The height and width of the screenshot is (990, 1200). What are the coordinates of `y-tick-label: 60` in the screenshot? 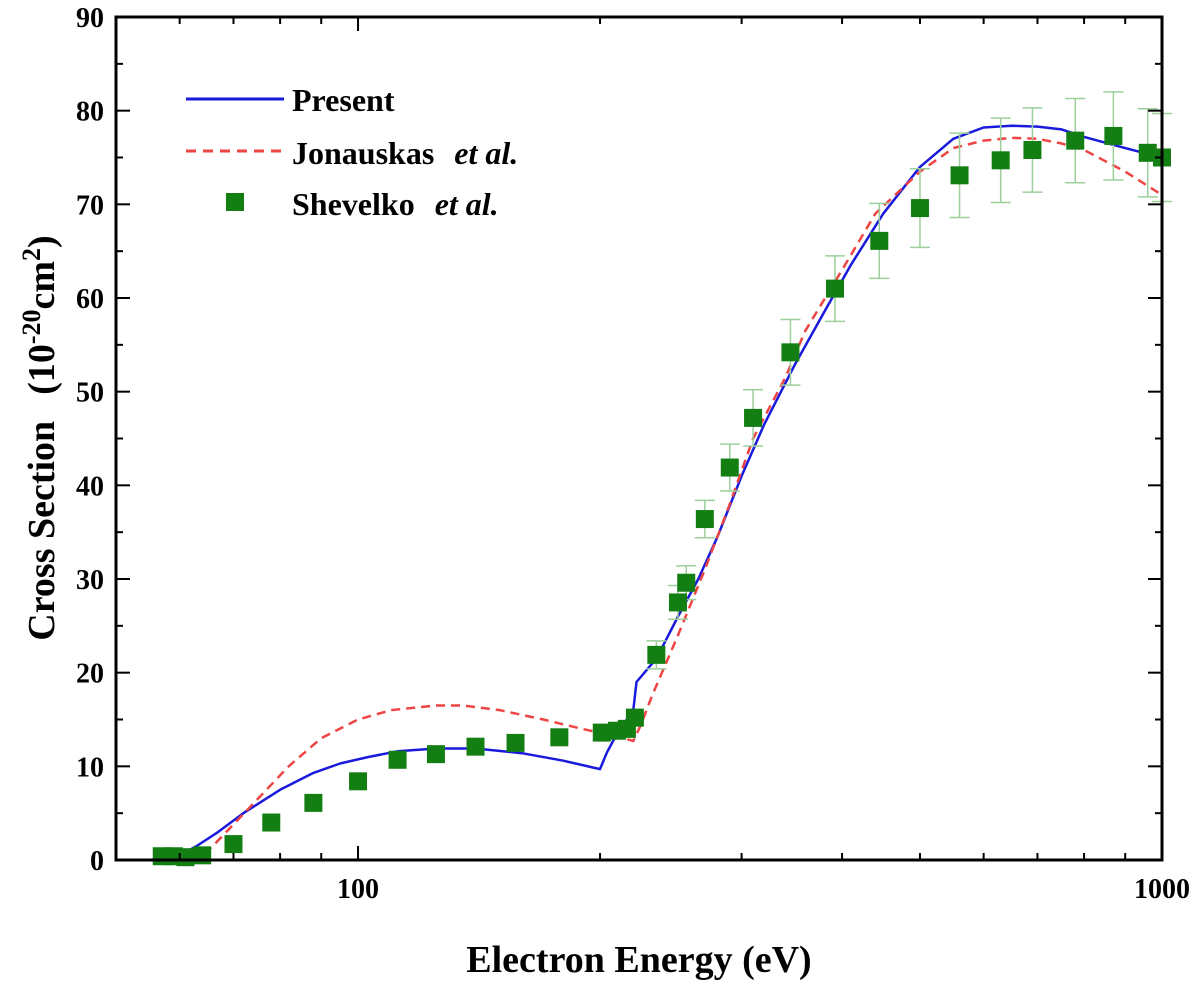 It's located at (90, 299).